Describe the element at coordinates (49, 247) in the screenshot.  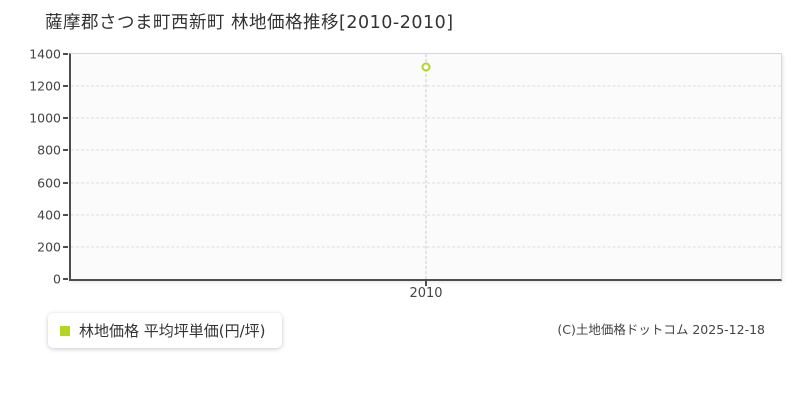
I see `y-axis-tick-label: 200` at that location.